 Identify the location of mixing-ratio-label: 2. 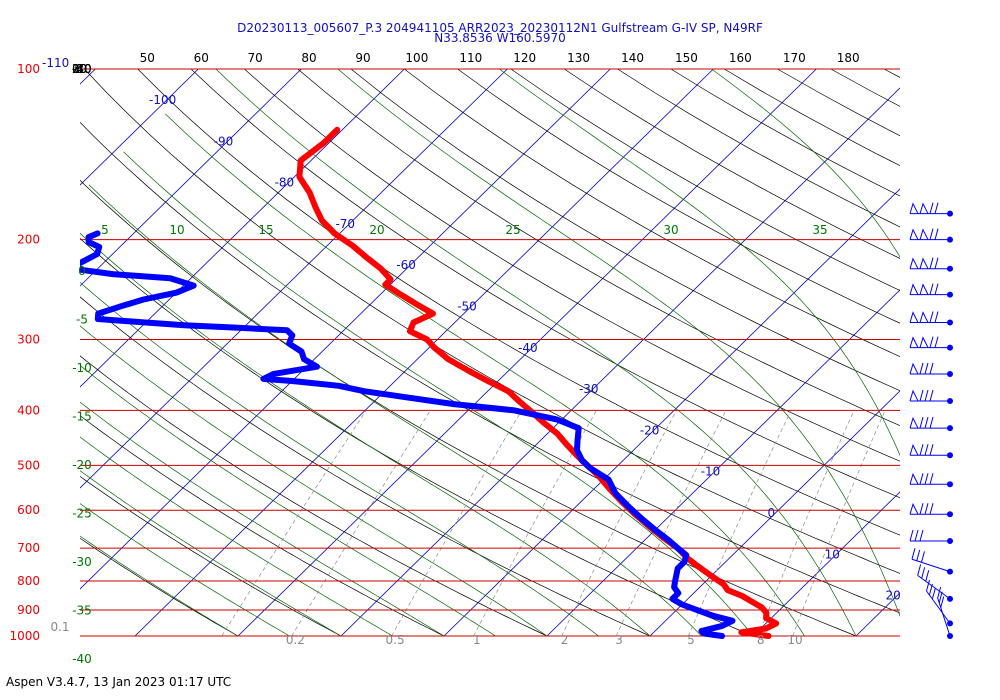
(565, 640).